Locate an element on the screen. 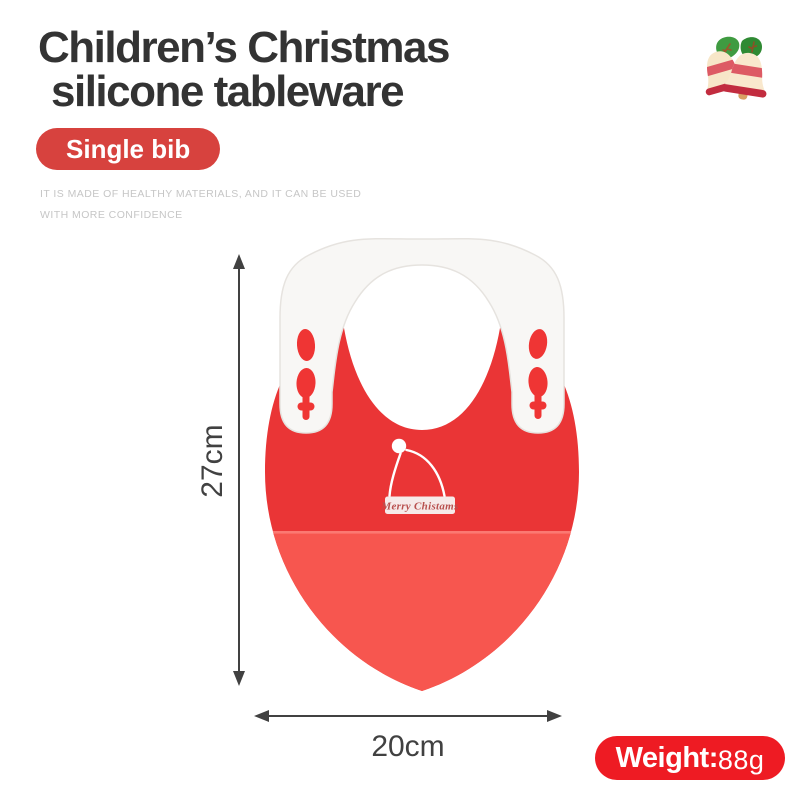  hat-band is located at coordinates (420, 505).